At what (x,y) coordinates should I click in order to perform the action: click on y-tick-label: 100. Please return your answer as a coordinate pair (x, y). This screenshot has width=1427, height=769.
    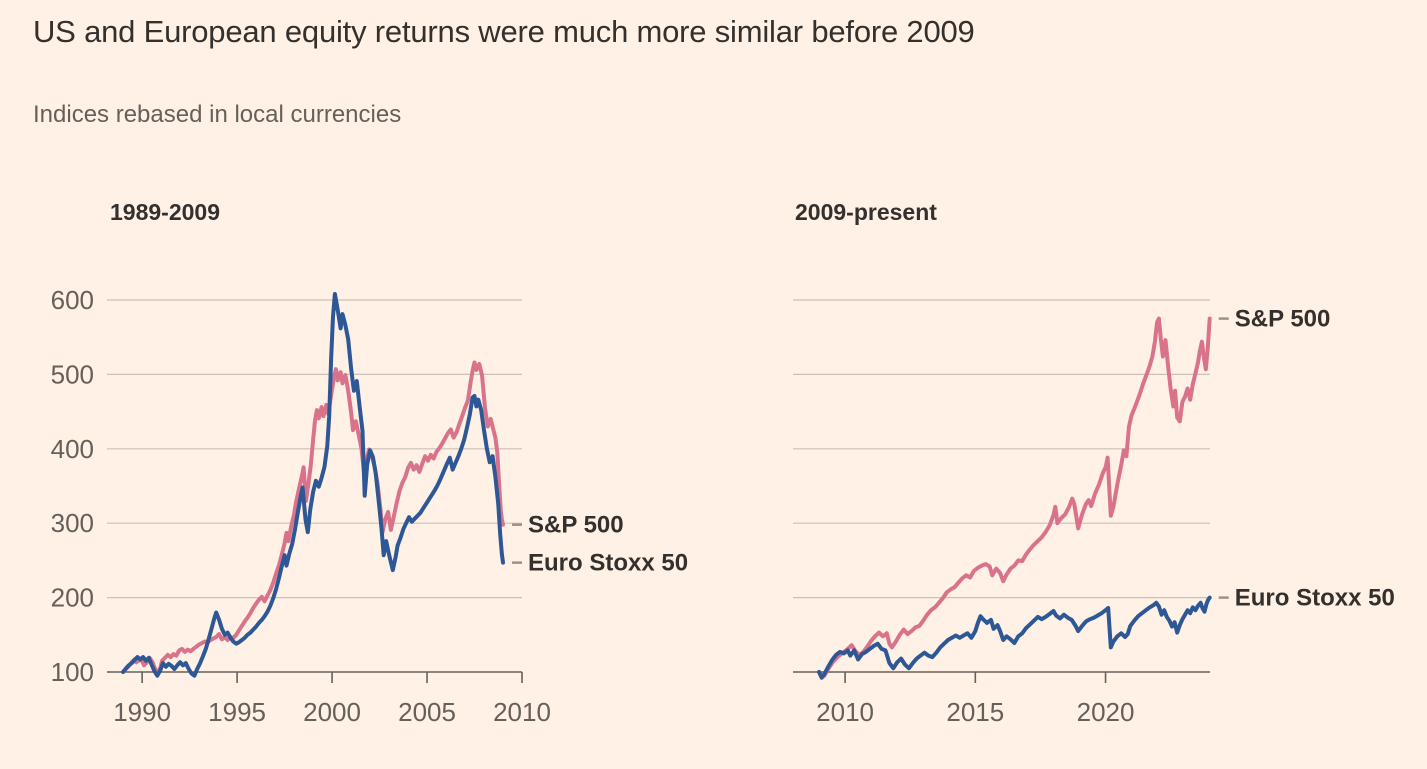
    Looking at the image, I should click on (72, 672).